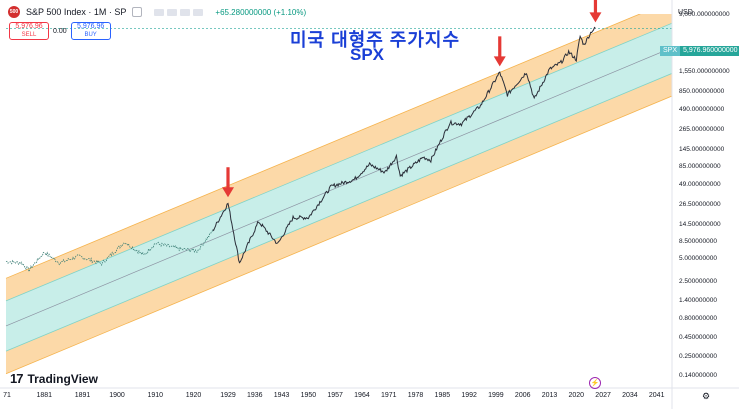 The height and width of the screenshot is (409, 739). I want to click on tradingview-brand: 17 TradingView, so click(54, 378).